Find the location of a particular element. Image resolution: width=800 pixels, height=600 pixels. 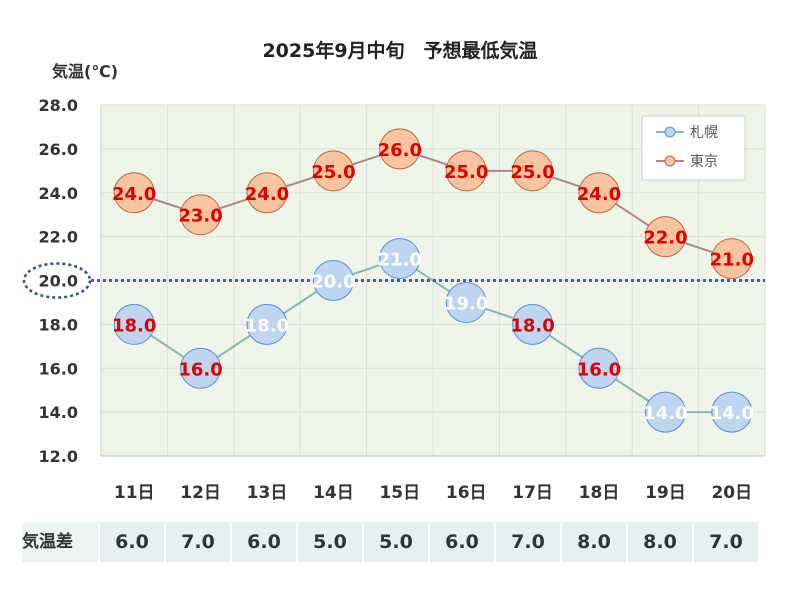

legend-label: 東京 is located at coordinates (704, 162).